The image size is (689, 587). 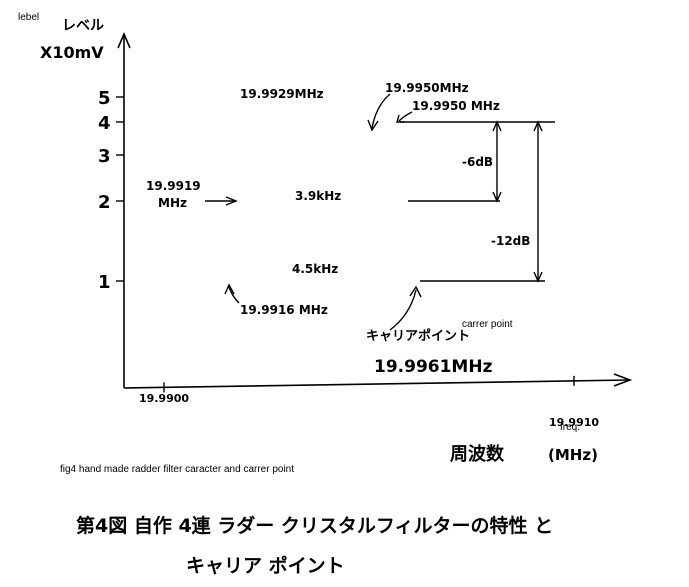 What do you see at coordinates (427, 88) in the screenshot?
I see `point-label-19.9950-top: 19.9950MHz` at bounding box center [427, 88].